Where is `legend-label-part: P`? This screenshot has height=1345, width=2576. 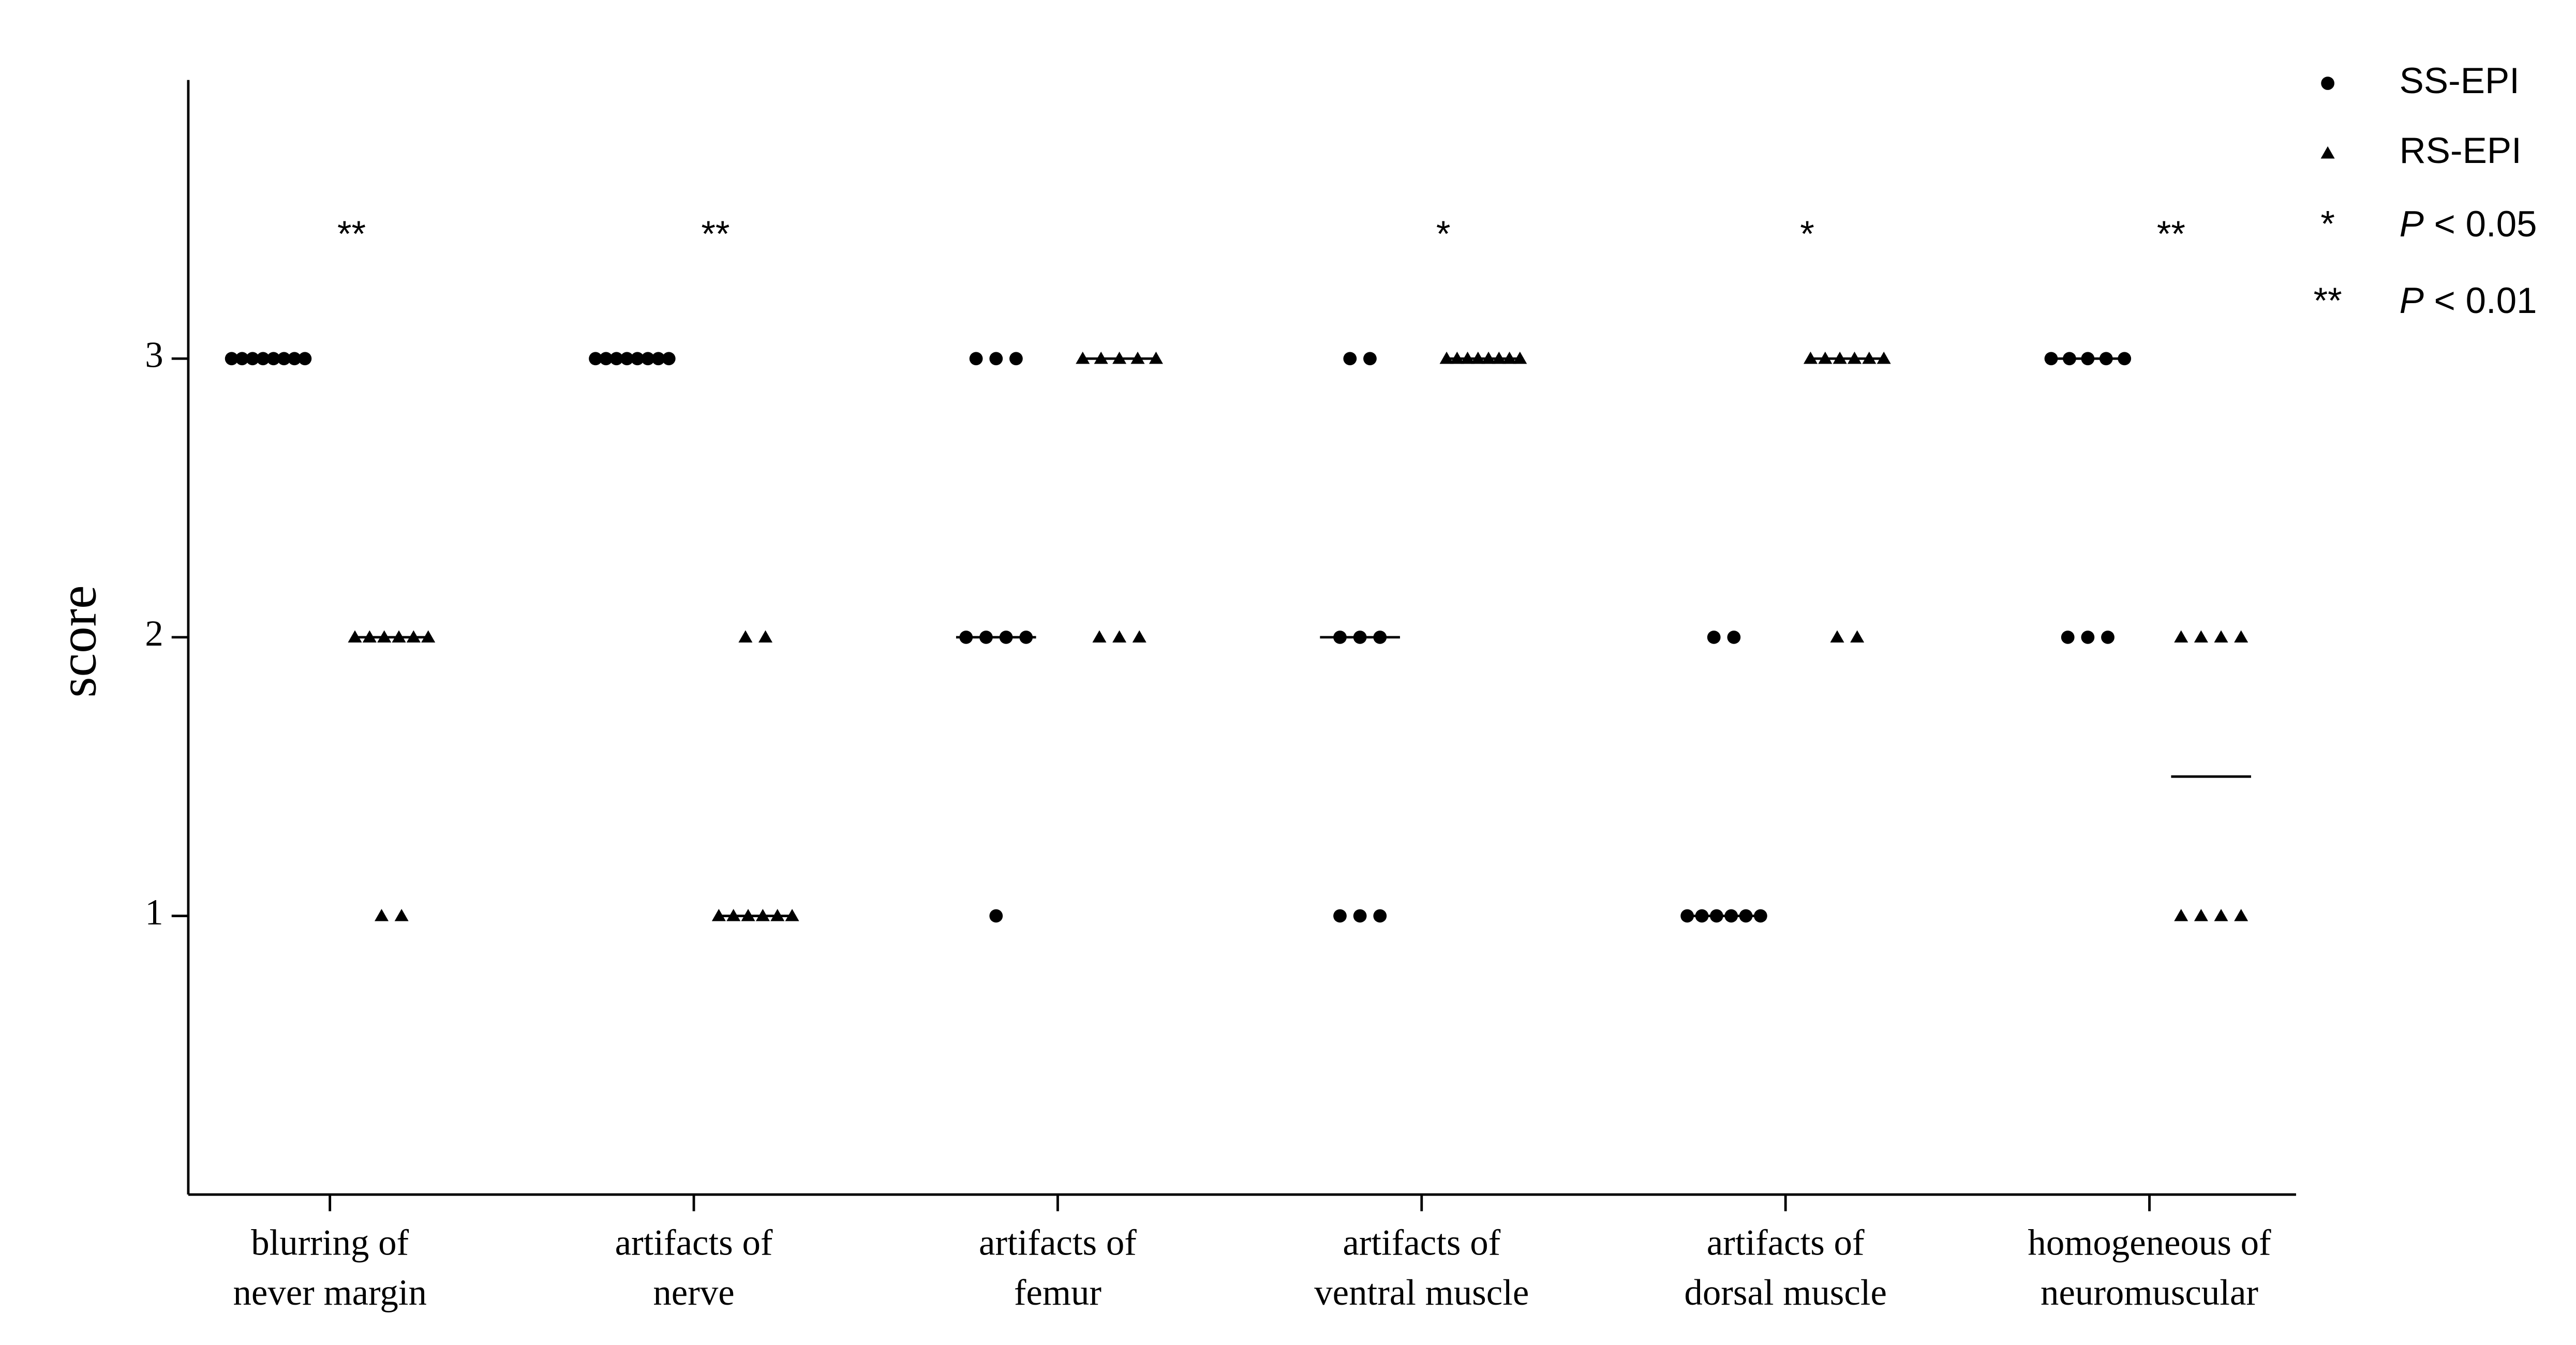
legend-label-part: P is located at coordinates (2412, 301).